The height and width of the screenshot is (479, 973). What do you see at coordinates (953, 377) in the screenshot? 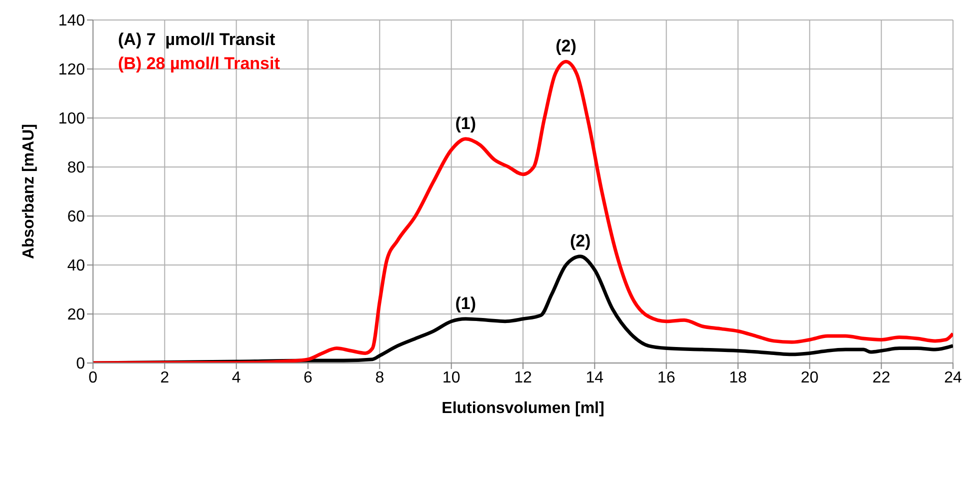
I see `x-tick-label: 24` at bounding box center [953, 377].